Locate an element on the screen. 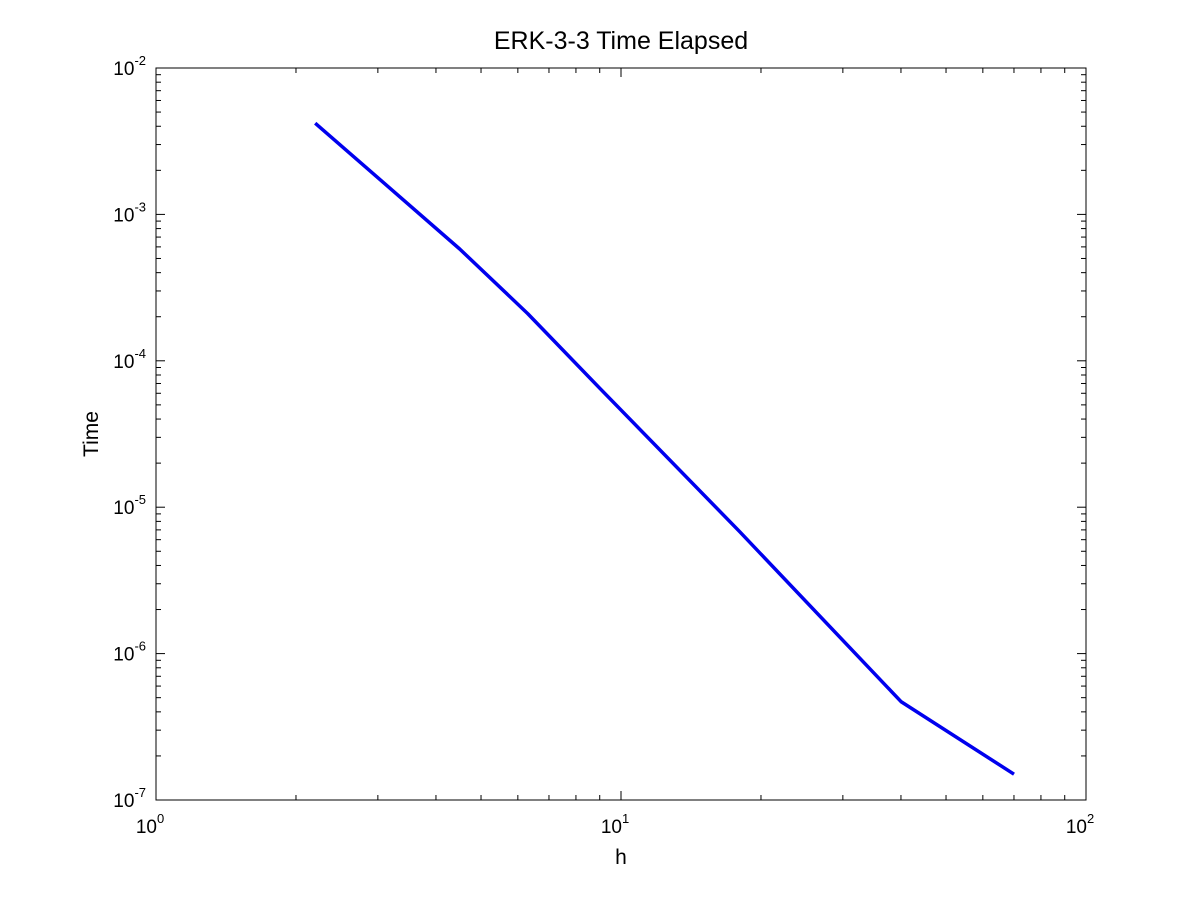  y-tick-label: 10⁻⁴ is located at coordinates (129, 359).